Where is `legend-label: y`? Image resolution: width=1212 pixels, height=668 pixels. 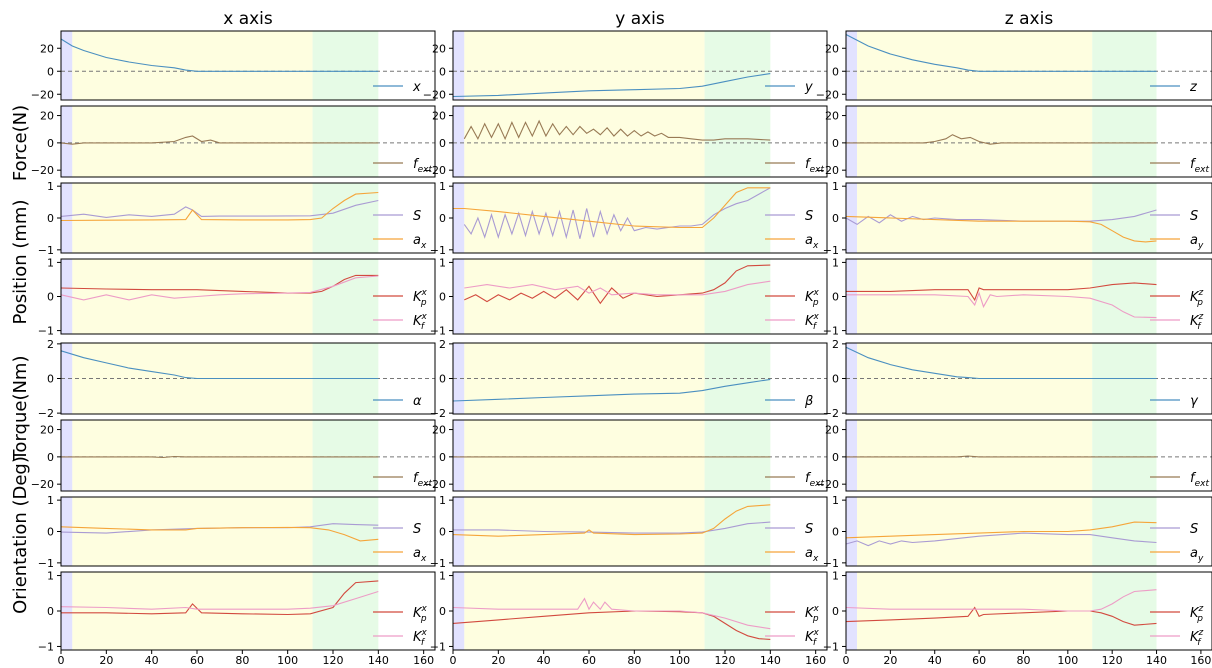
legend-label: y is located at coordinates (808, 87).